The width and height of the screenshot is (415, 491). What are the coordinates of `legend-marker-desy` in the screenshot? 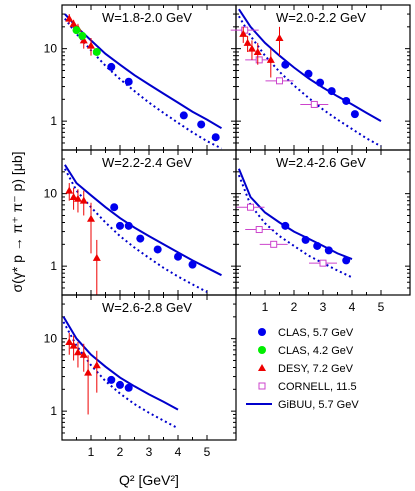 It's located at (262, 367).